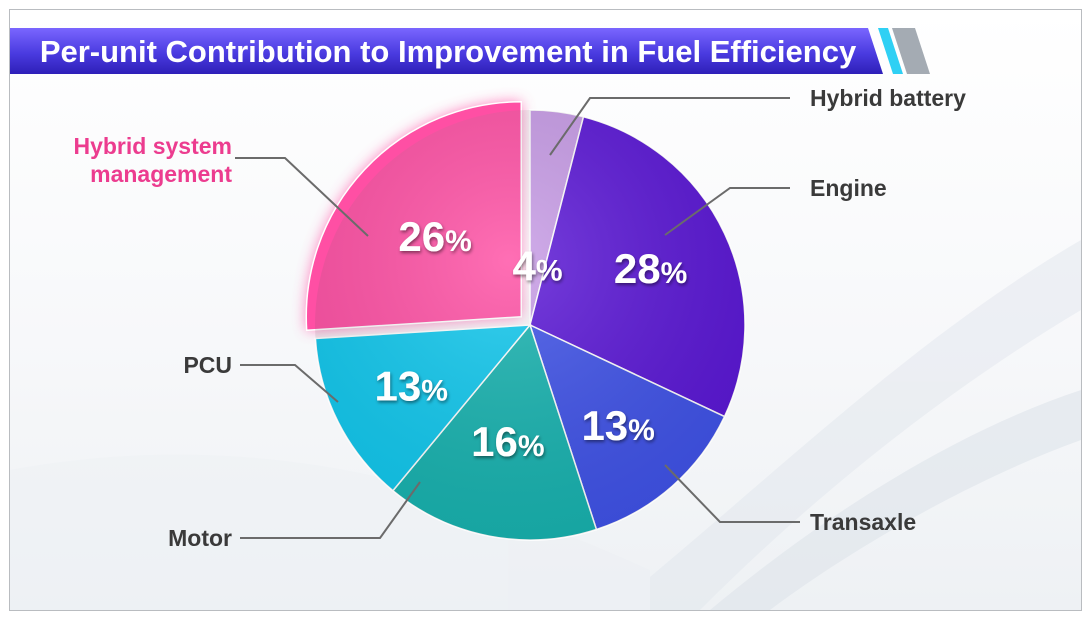 The width and height of the screenshot is (1089, 618). I want to click on slice-value-label: 4%, so click(538, 265).